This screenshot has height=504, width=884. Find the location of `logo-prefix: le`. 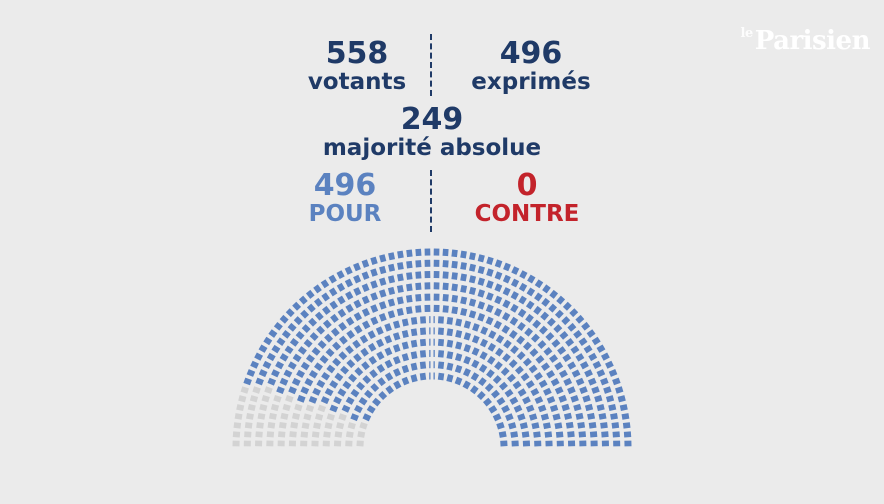

logo-prefix: le is located at coordinates (747, 33).